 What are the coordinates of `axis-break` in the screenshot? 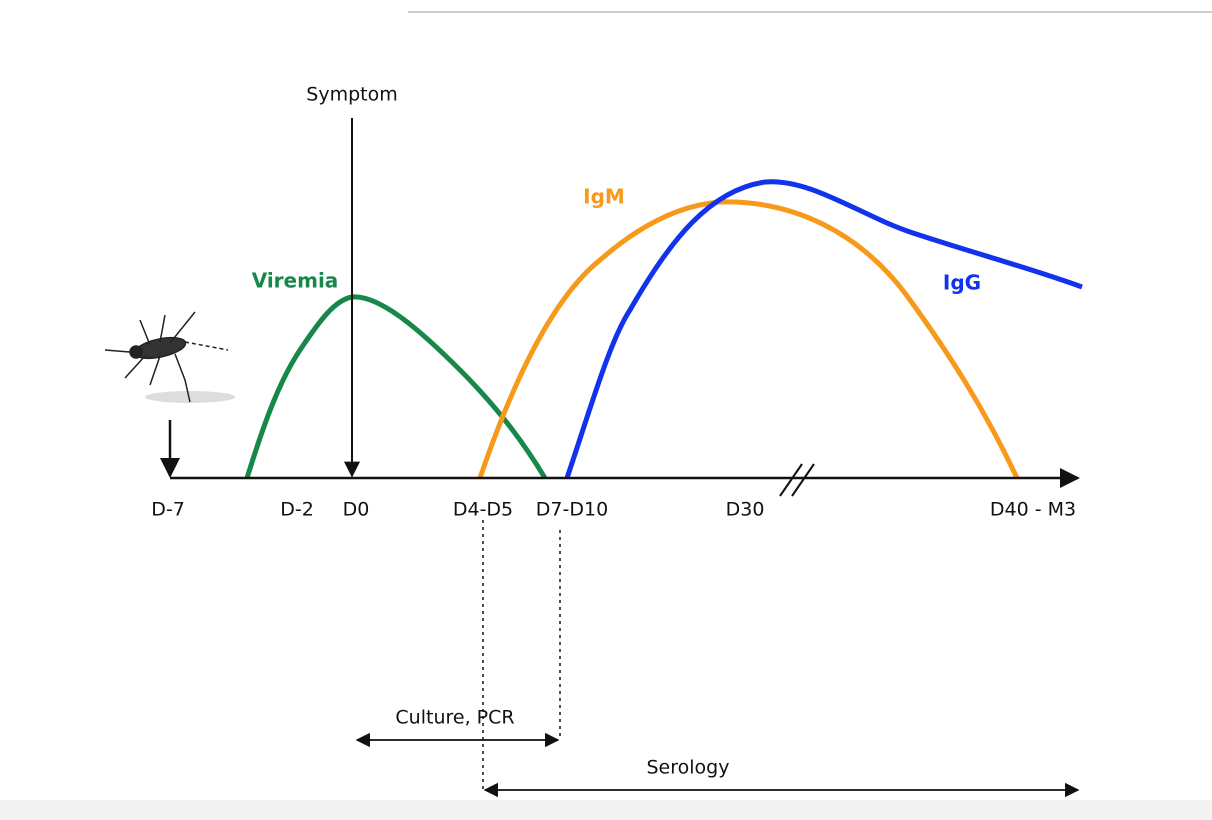 It's located at (797, 480).